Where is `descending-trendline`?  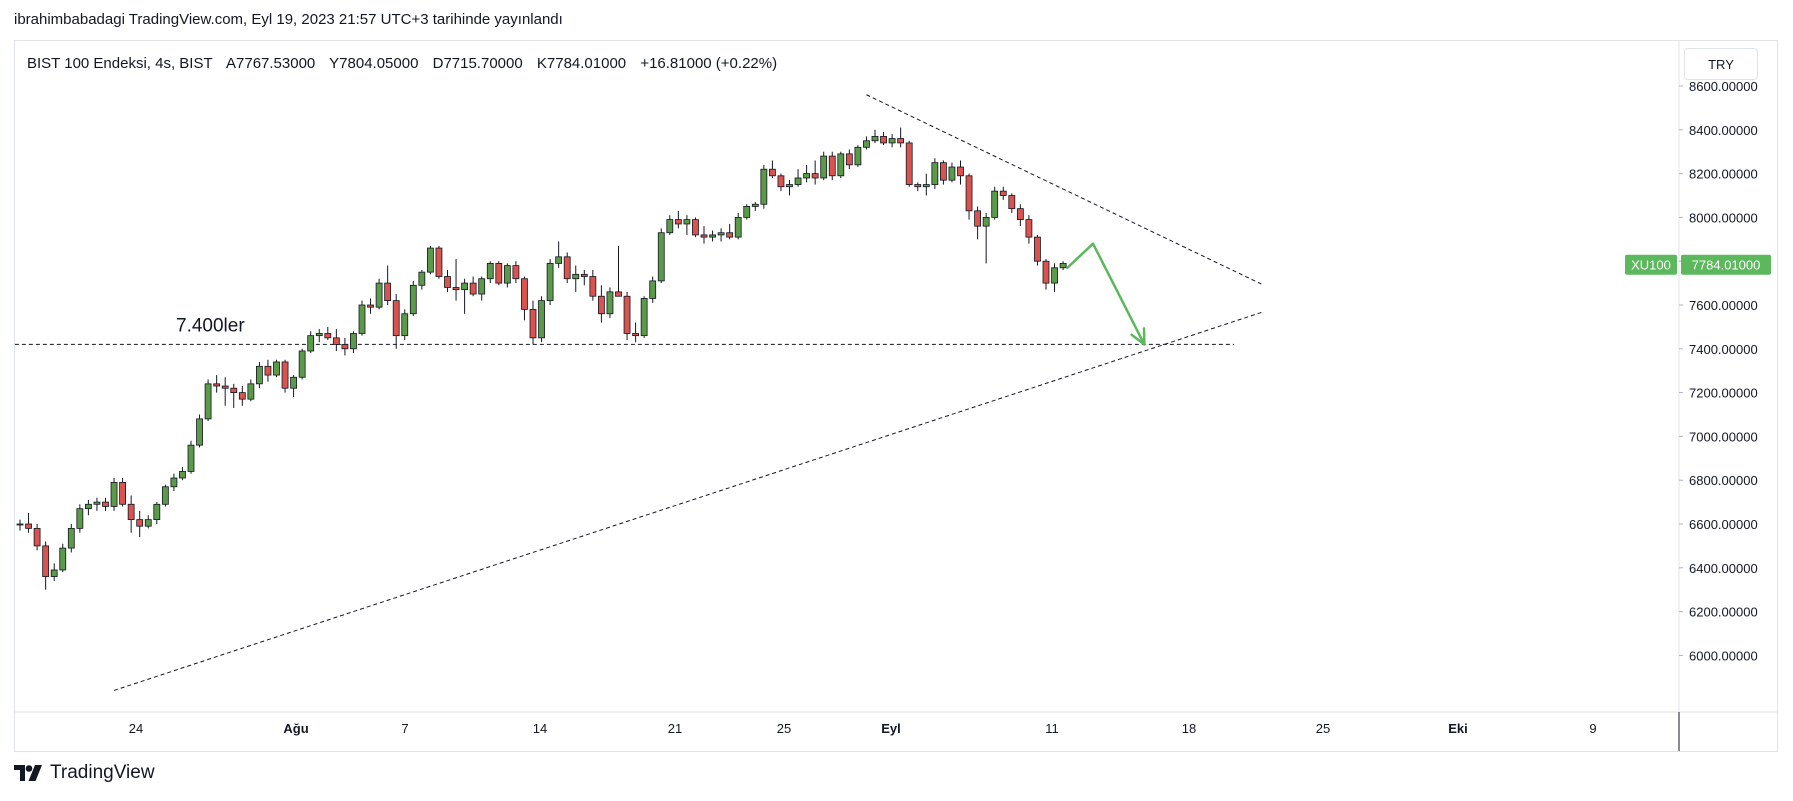
descending-trendline is located at coordinates (1065, 190).